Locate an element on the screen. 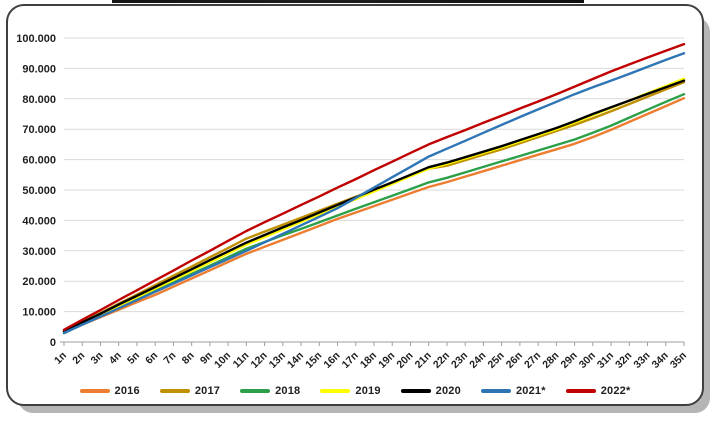 This screenshot has width=720, height=423. x-axis-tick-label: 24п is located at coordinates (477, 360).